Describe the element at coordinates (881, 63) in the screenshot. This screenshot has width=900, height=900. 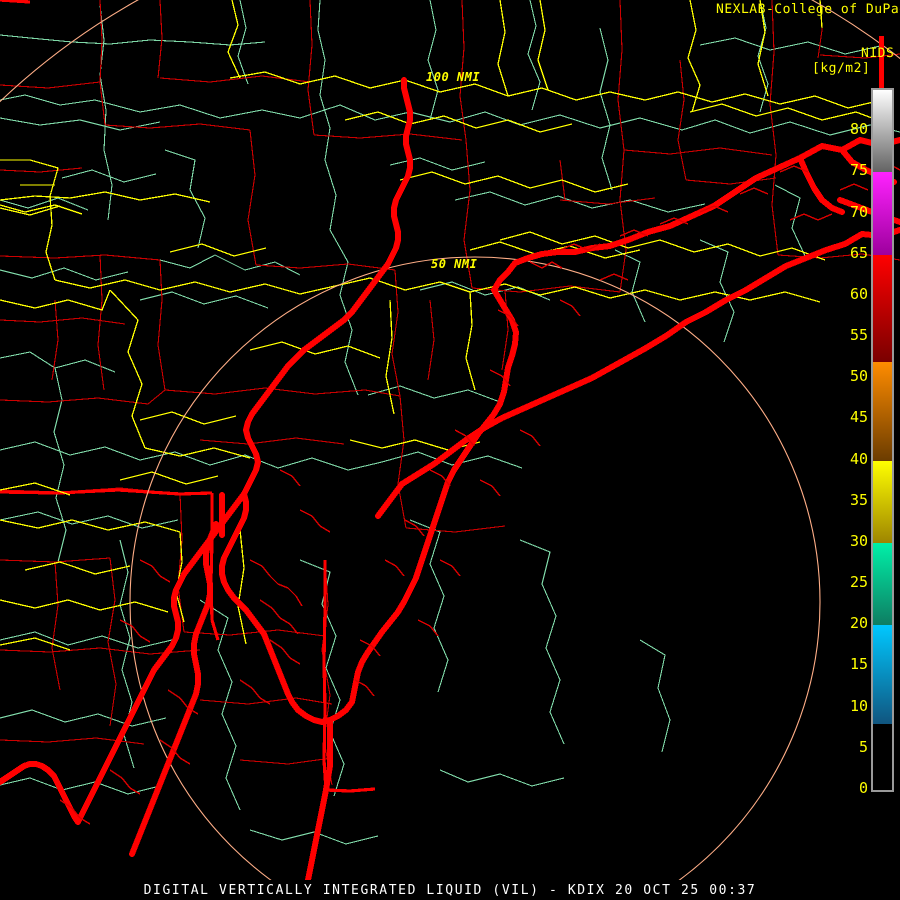
I see `road-segment-over-colorbar` at that location.